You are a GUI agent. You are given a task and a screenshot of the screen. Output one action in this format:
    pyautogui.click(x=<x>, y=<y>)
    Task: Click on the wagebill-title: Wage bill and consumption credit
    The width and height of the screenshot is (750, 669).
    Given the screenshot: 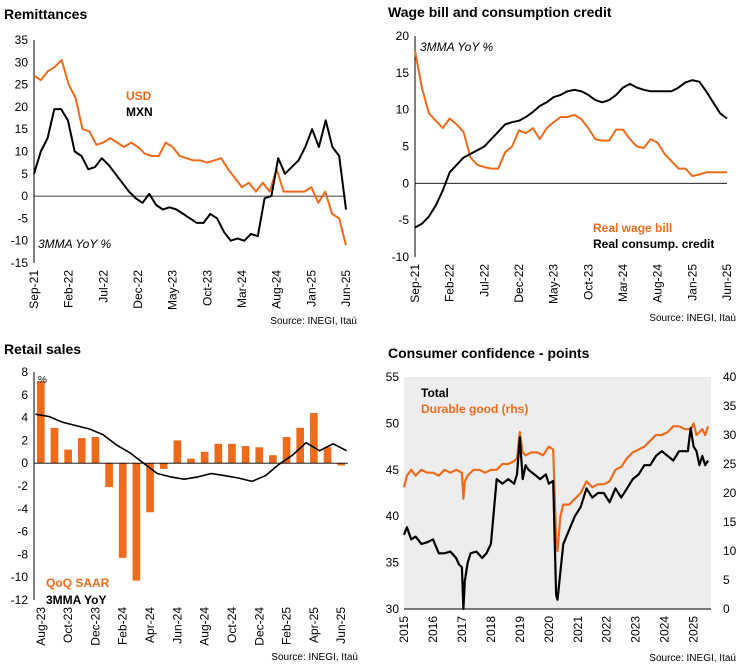 What is the action you would take?
    pyautogui.click(x=500, y=12)
    